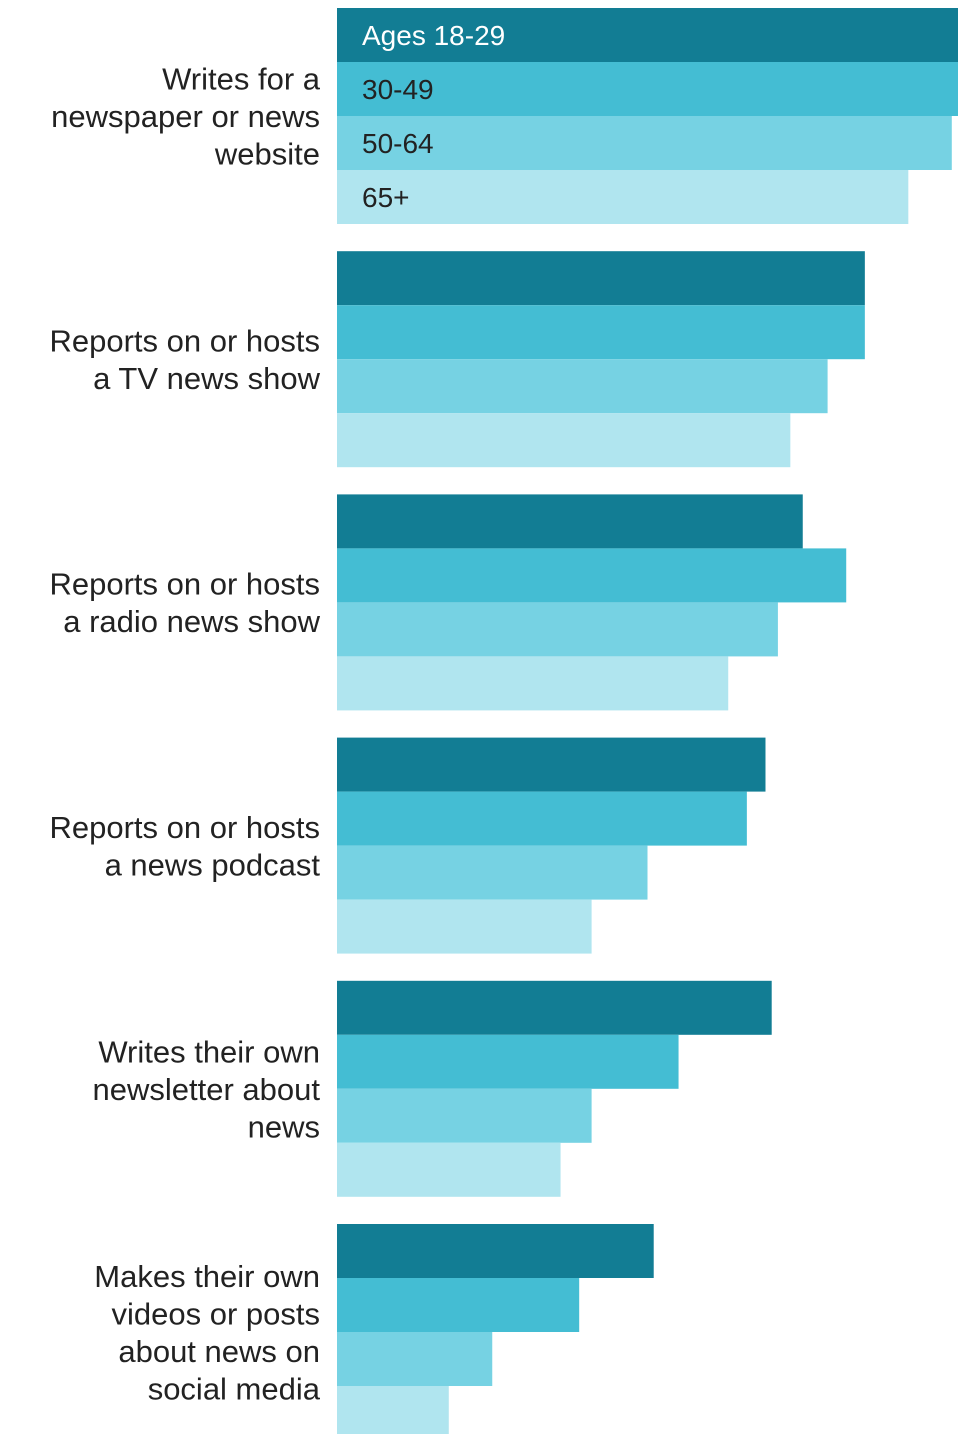  I want to click on category-label: Writes for a newspaper or news website, so click(186, 117).